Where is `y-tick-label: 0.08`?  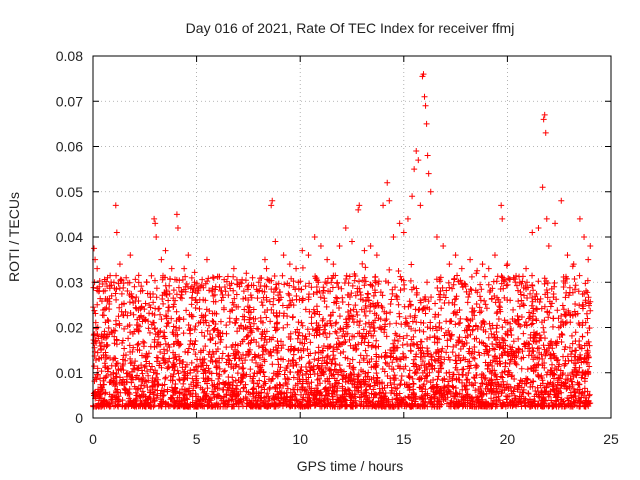 y-tick-label: 0.08 is located at coordinates (69, 56).